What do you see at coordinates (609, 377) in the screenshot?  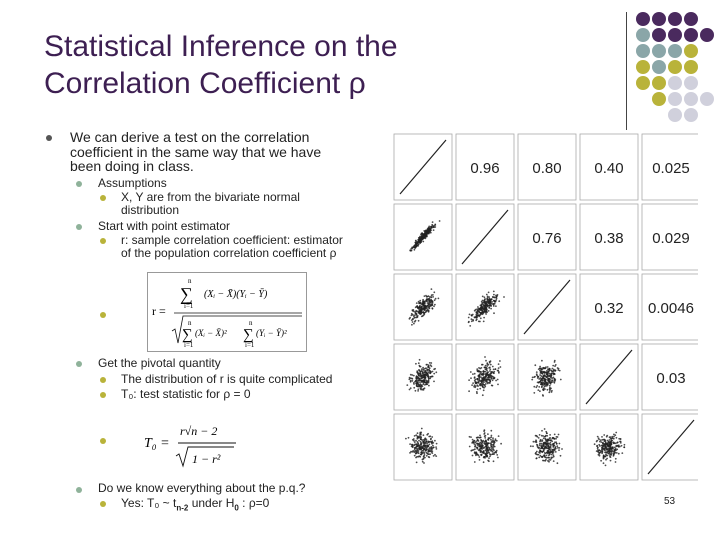 I see `diagonal-line` at bounding box center [609, 377].